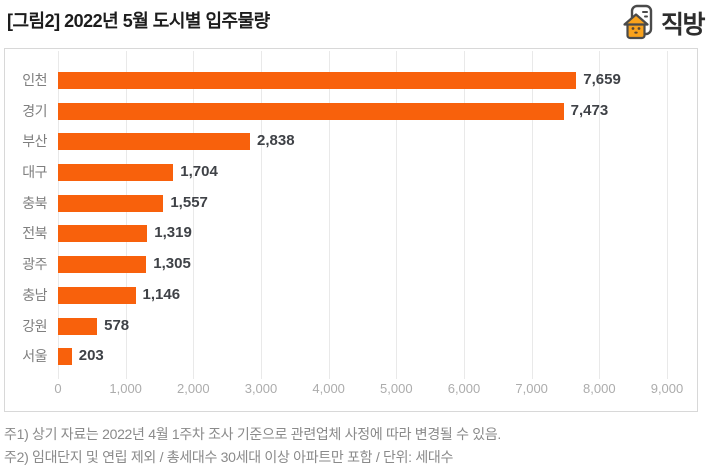  Describe the element at coordinates (173, 233) in the screenshot. I see `value-label: 1,319` at that location.